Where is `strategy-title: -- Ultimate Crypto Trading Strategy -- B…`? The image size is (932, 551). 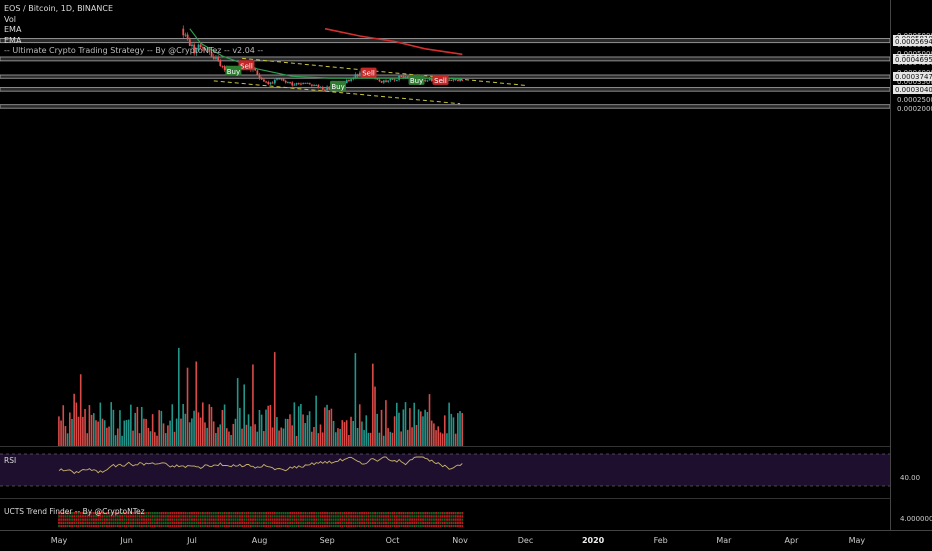
strategy-title: -- Ultimate Crypto Trading Strategy -- B… is located at coordinates (134, 50).